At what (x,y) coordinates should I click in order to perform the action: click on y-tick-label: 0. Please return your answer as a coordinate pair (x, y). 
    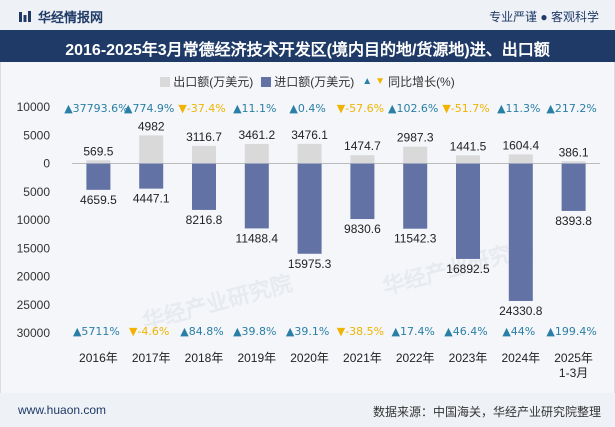
    Looking at the image, I should click on (46, 164).